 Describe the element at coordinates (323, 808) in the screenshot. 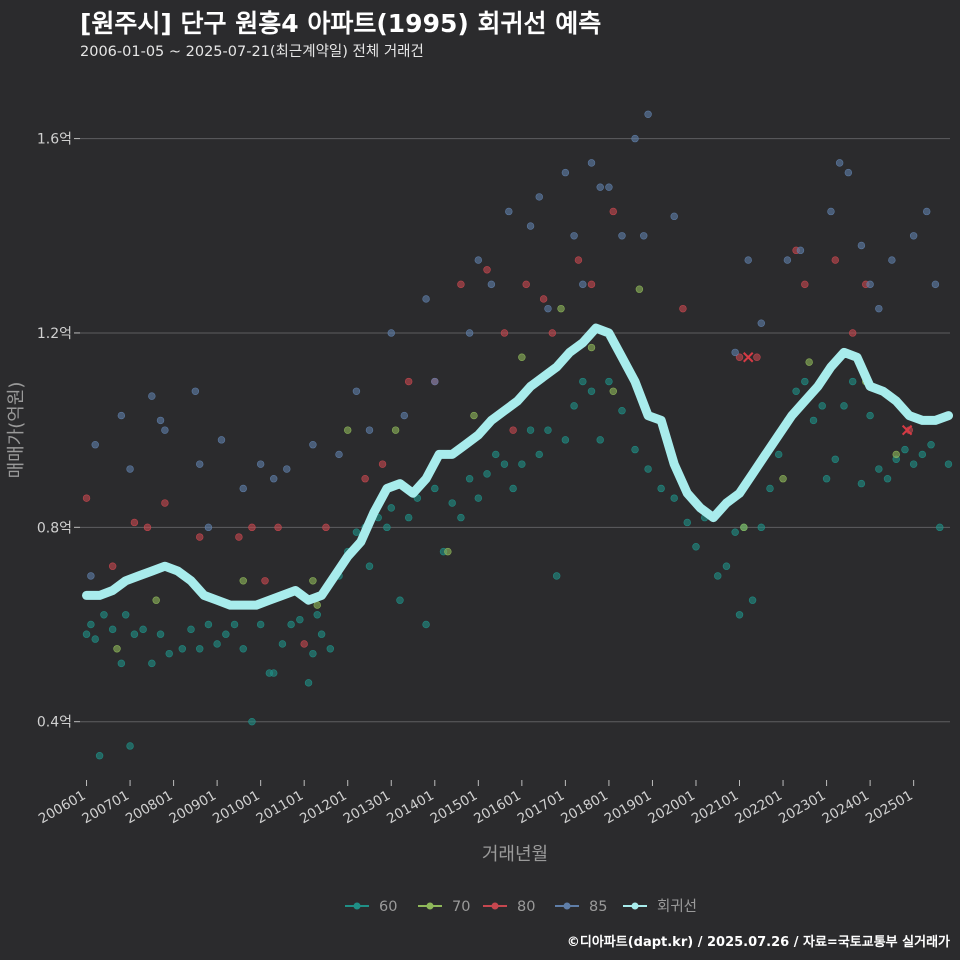

I see `x-tick-label: 201201` at that location.